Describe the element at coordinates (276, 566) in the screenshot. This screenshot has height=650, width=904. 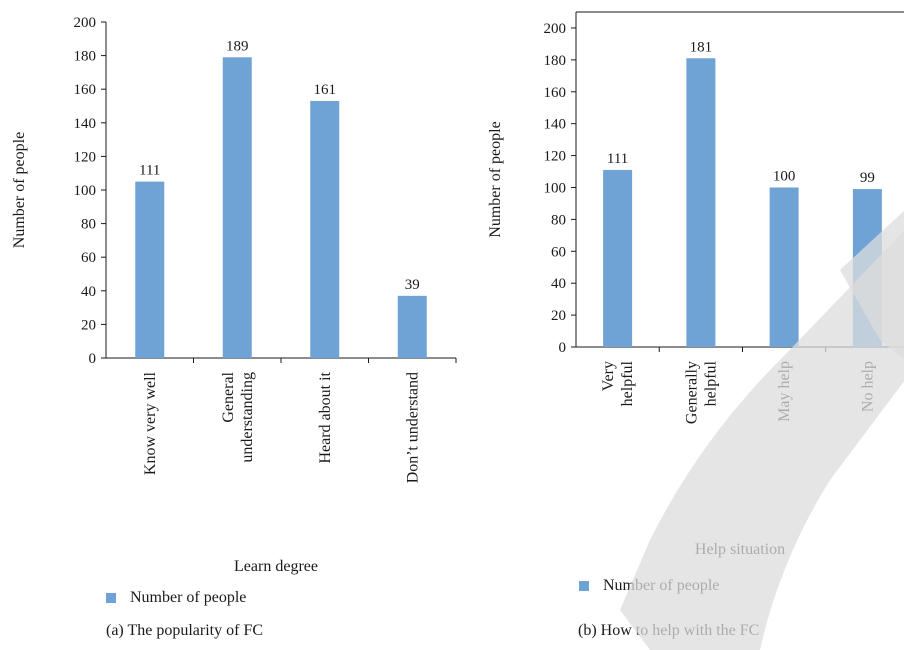
I see `x-axis-title: Learn degree` at that location.